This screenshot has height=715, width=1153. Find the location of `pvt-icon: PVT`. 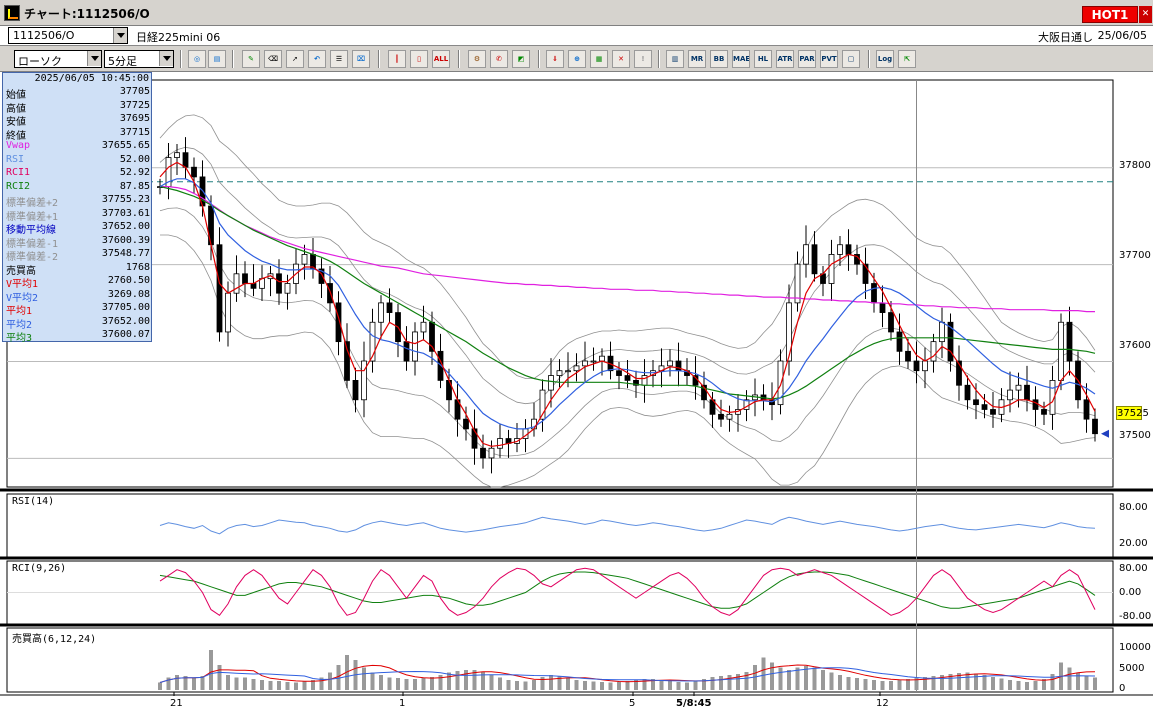

pvt-icon: PVT is located at coordinates (829, 59).